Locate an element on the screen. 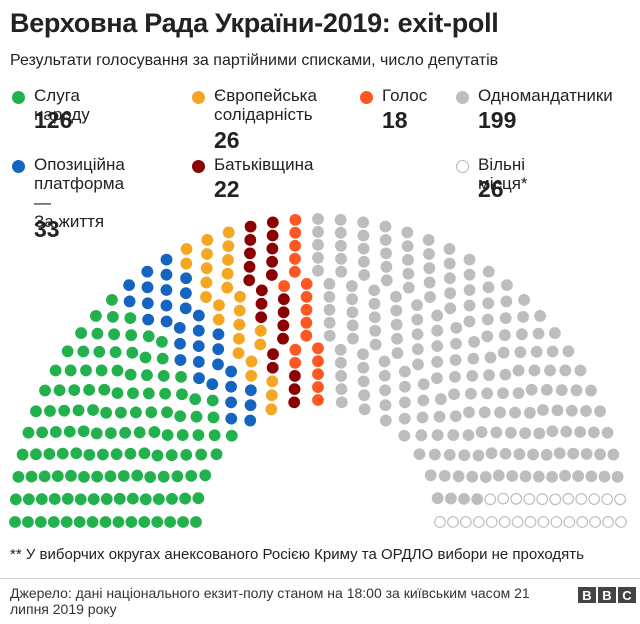 The width and height of the screenshot is (640, 624). legend-label: Голос is located at coordinates (405, 95).